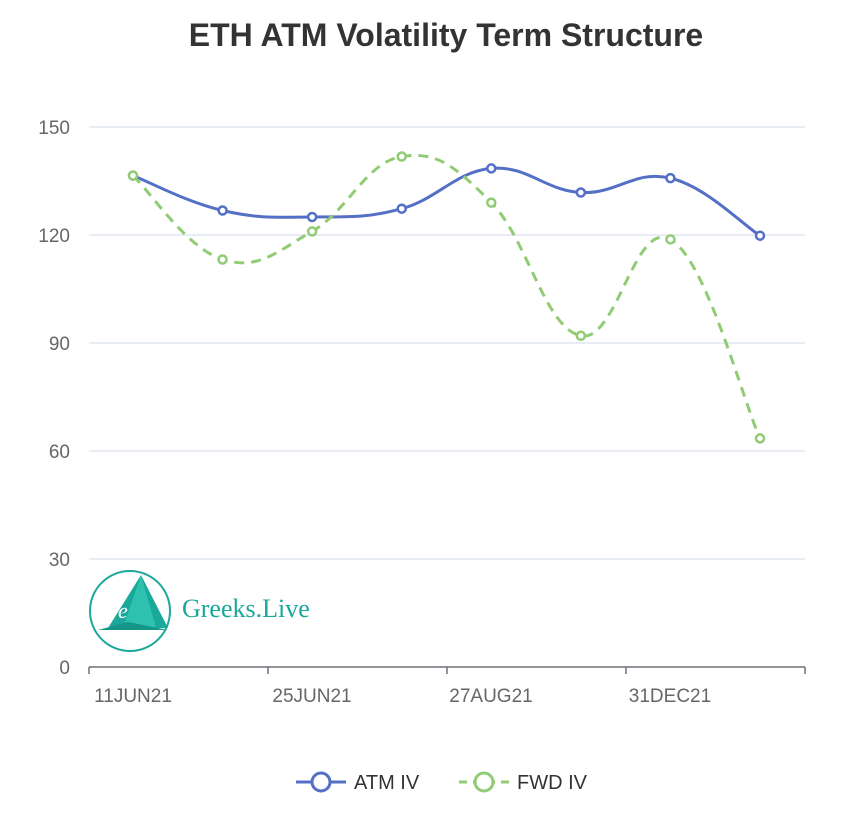 The image size is (864, 820). What do you see at coordinates (246, 608) in the screenshot?
I see `watermark-text: Greeks.Live` at bounding box center [246, 608].